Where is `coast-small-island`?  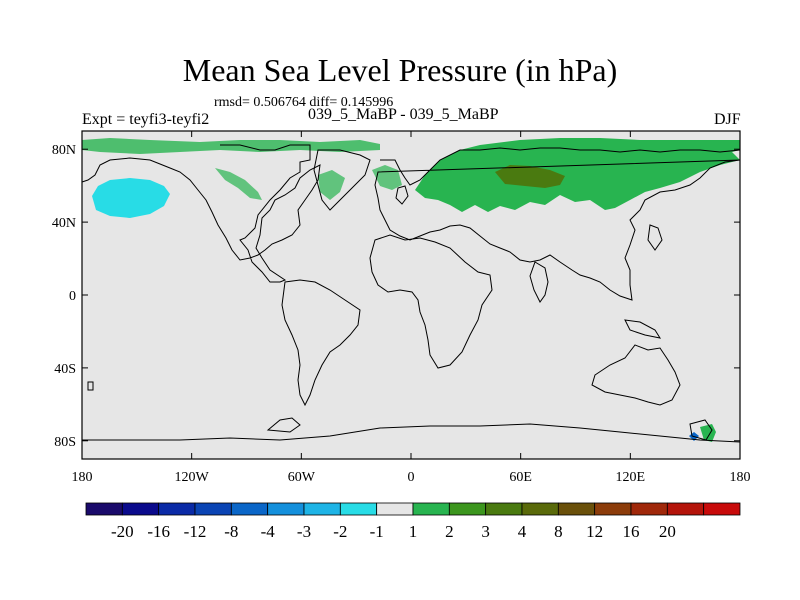
coast-small-island is located at coordinates (90, 386).